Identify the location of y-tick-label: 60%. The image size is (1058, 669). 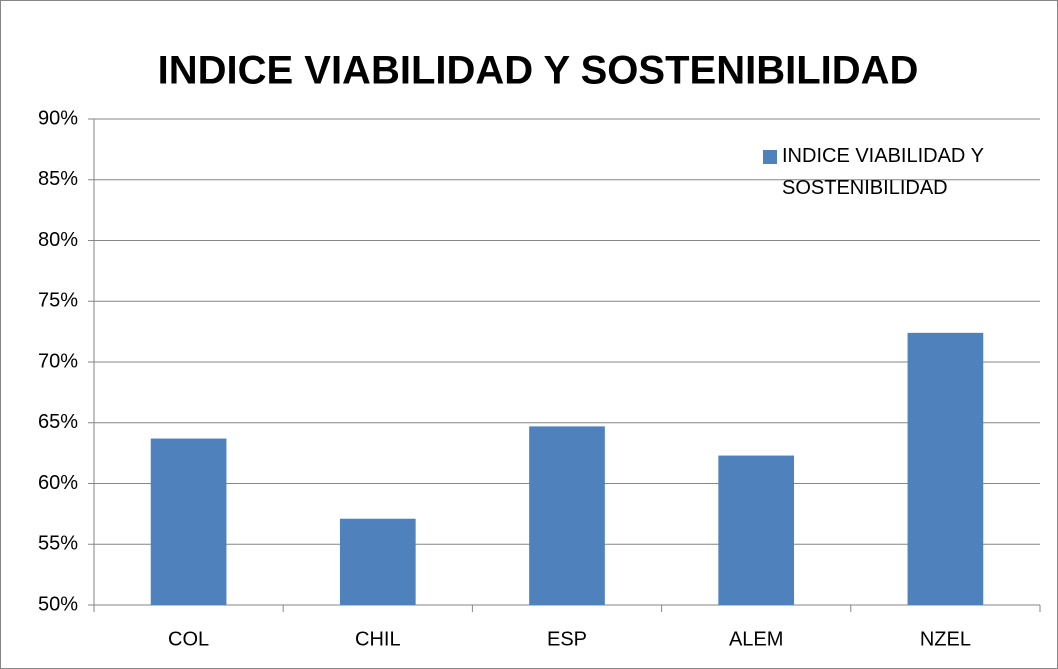
(58, 483).